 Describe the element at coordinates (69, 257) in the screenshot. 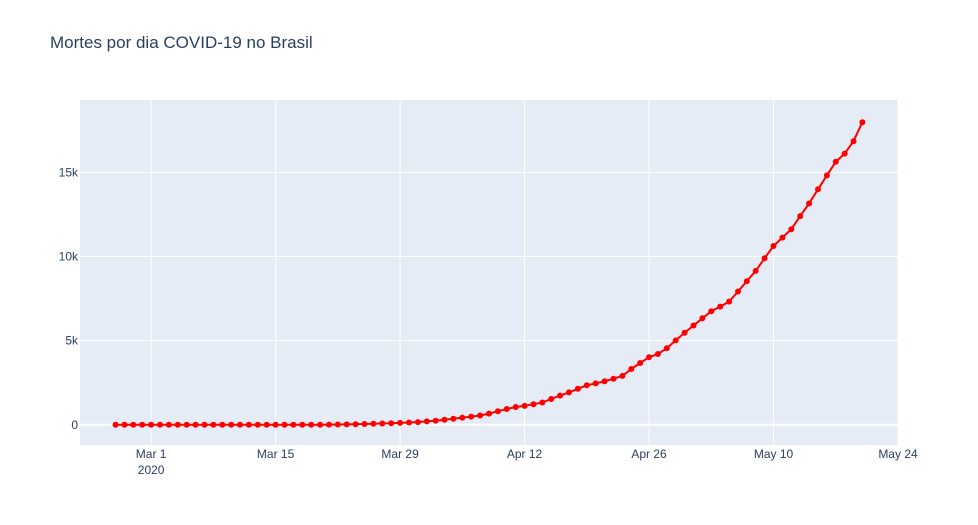

I see `y-tick-label: 10k` at that location.